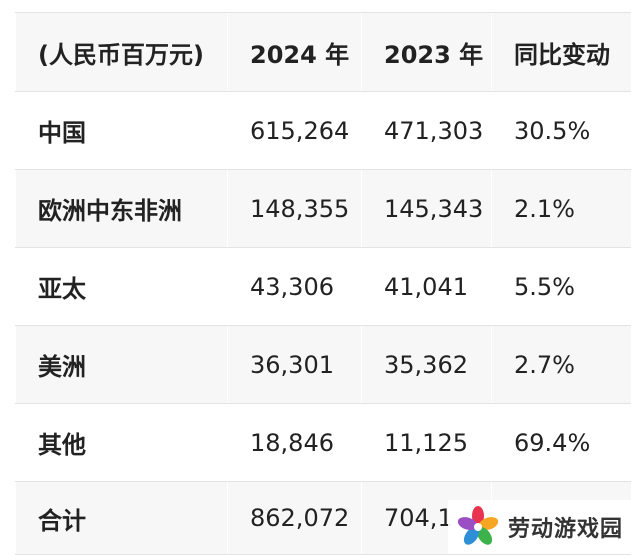  Describe the element at coordinates (426, 442) in the screenshot. I see `cell-2023: 11,125` at that location.